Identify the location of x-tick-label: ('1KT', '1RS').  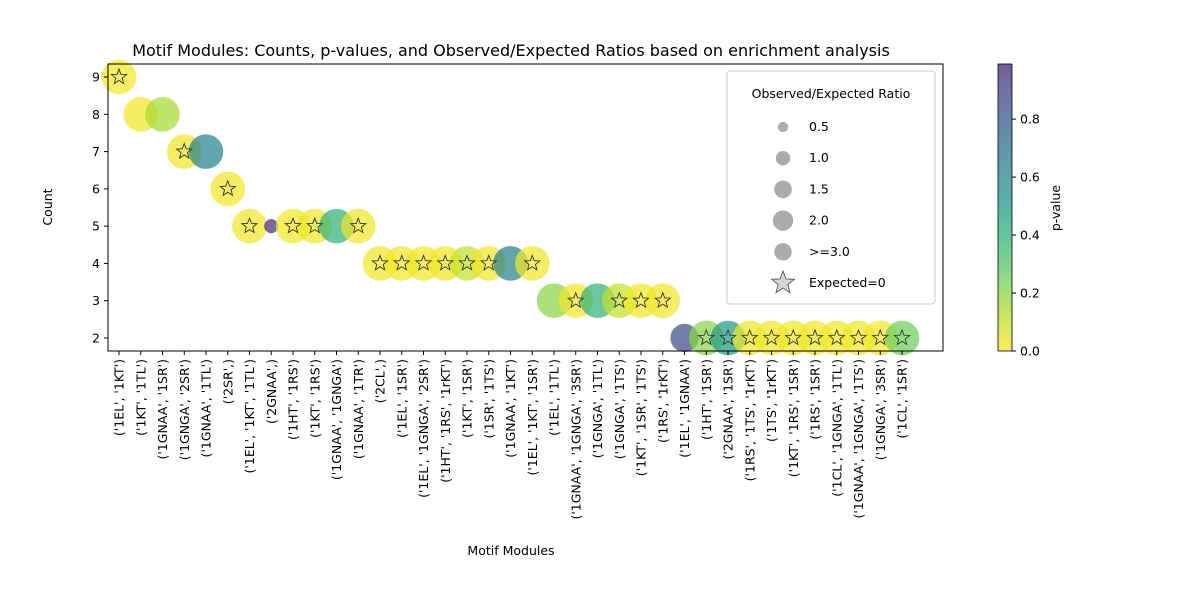
(314, 398).